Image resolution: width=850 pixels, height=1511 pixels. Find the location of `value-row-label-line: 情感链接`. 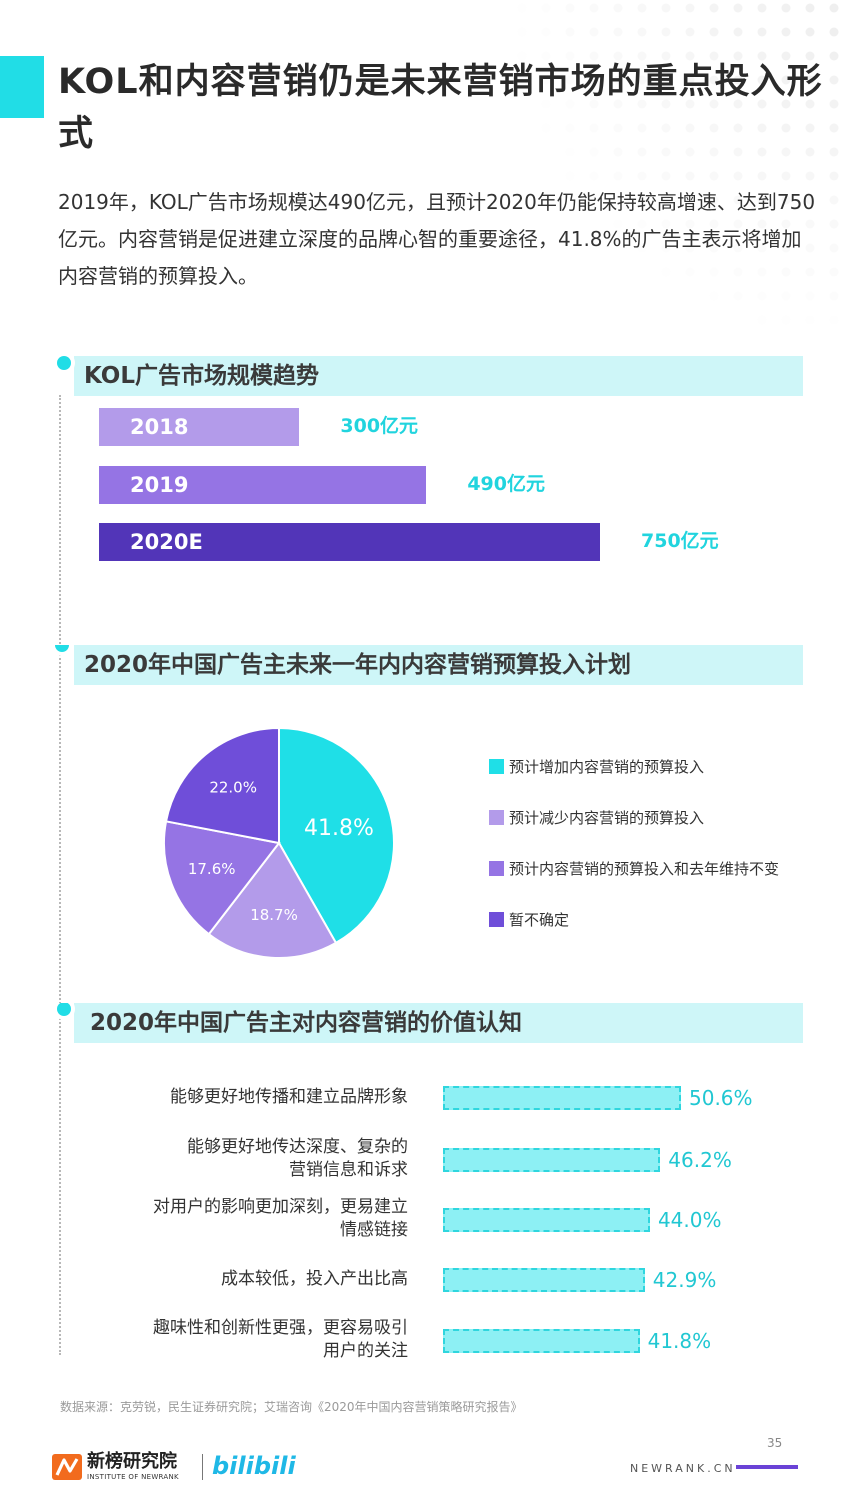

value-row-label-line: 情感链接 is located at coordinates (374, 1230).